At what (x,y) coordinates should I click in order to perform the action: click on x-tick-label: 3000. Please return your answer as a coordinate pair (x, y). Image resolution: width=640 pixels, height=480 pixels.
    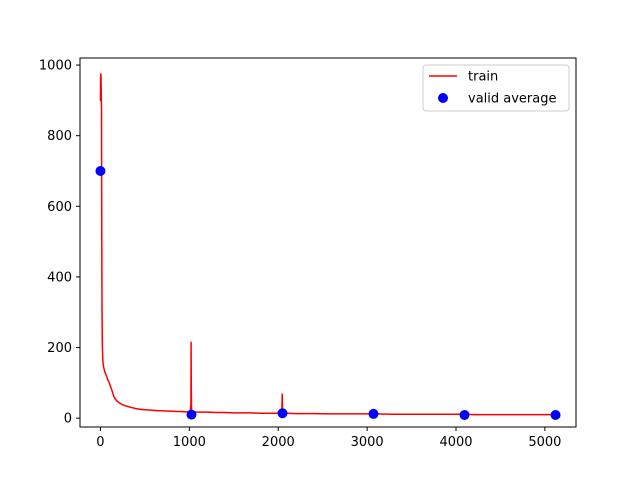
    Looking at the image, I should click on (367, 442).